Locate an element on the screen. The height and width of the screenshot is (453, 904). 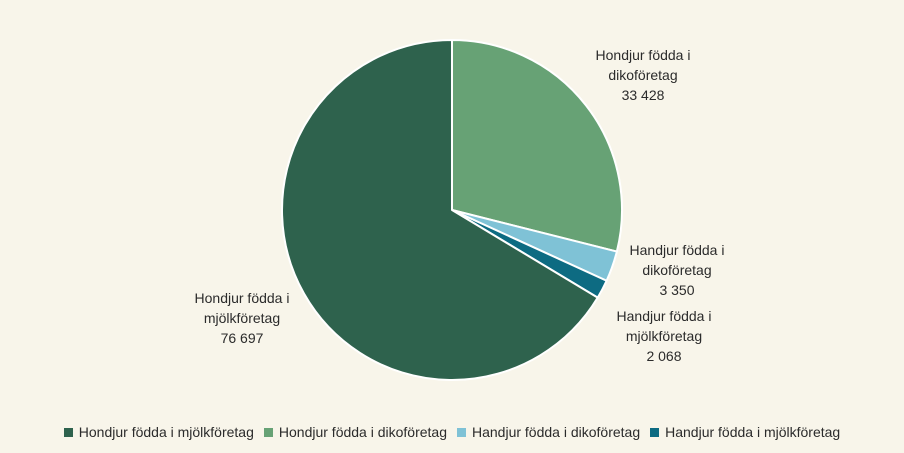
label-value: 3 350 is located at coordinates (677, 290).